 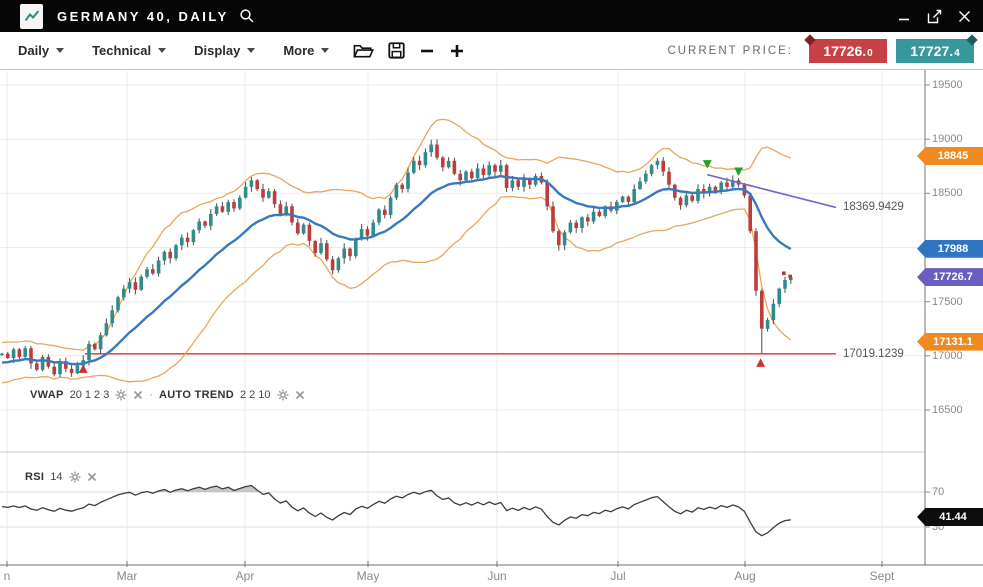 I want to click on ask-price-badge: 17727. 4, so click(x=937, y=48).